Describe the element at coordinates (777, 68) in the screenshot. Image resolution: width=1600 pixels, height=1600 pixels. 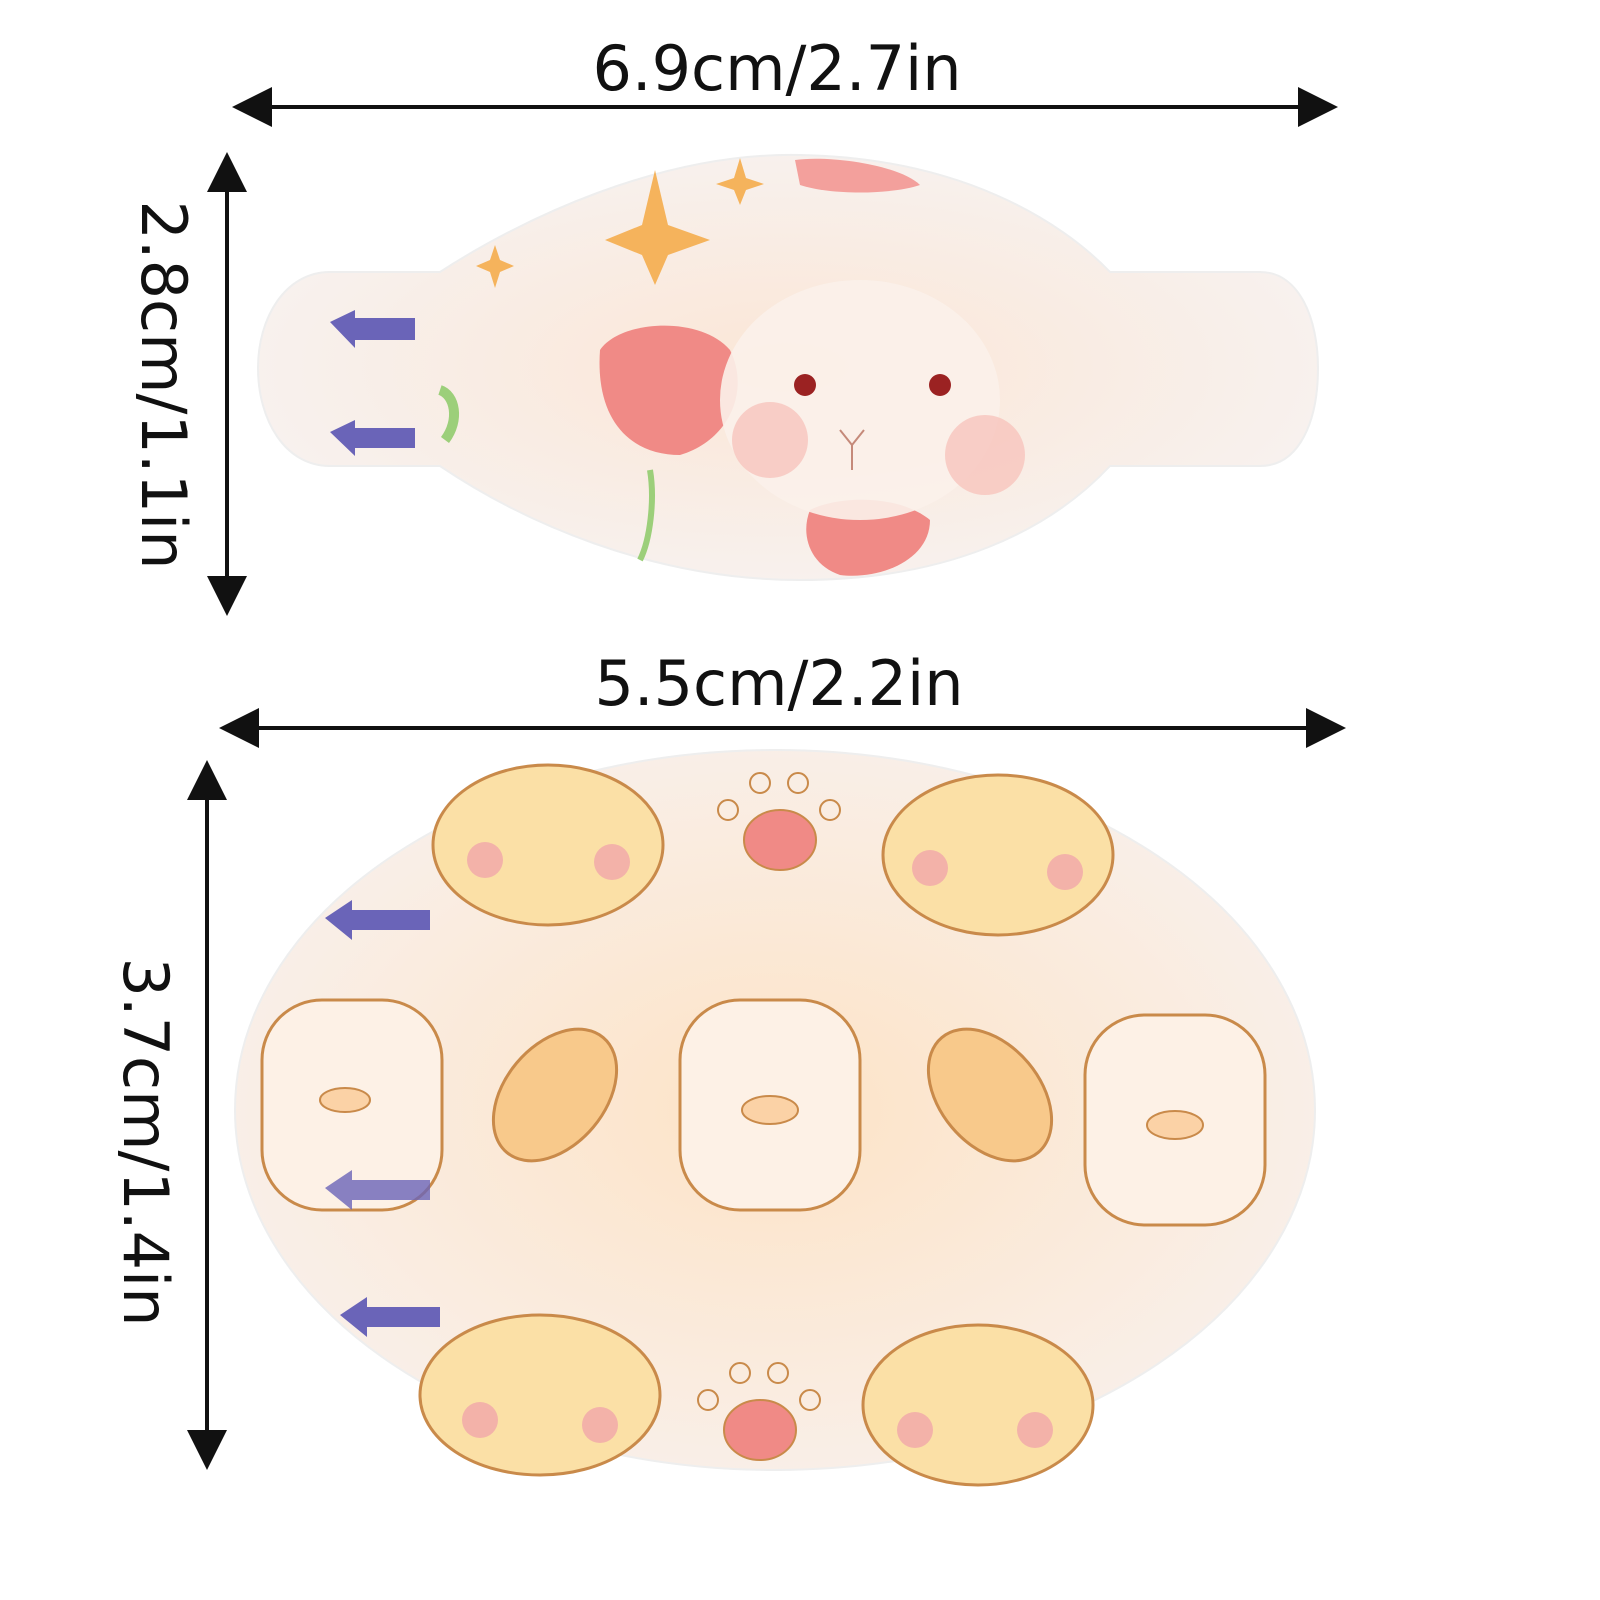
I see `top-width-label: 6.9cm/2.7in` at that location.